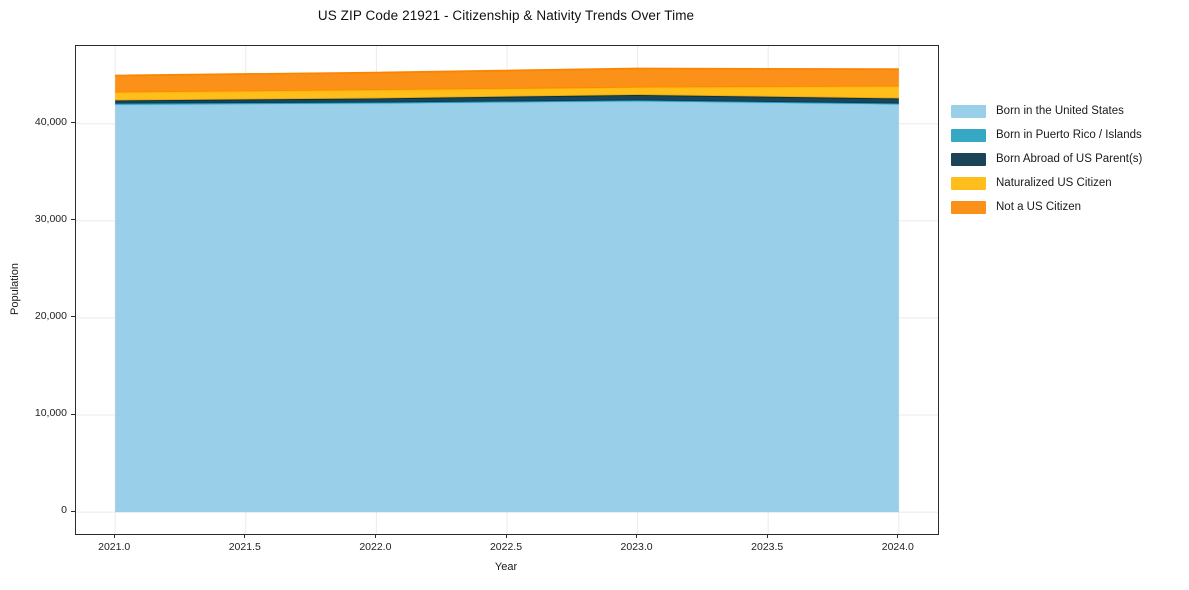 Image resolution: width=1189 pixels, height=590 pixels. What do you see at coordinates (15, 289) in the screenshot?
I see `y-axis-label: Population` at bounding box center [15, 289].